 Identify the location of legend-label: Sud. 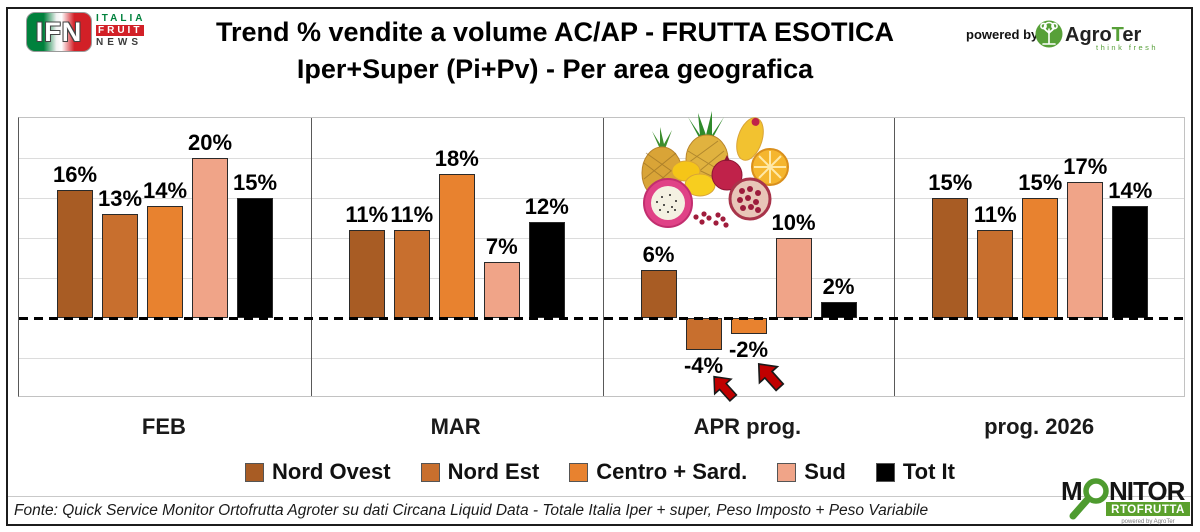
(825, 471).